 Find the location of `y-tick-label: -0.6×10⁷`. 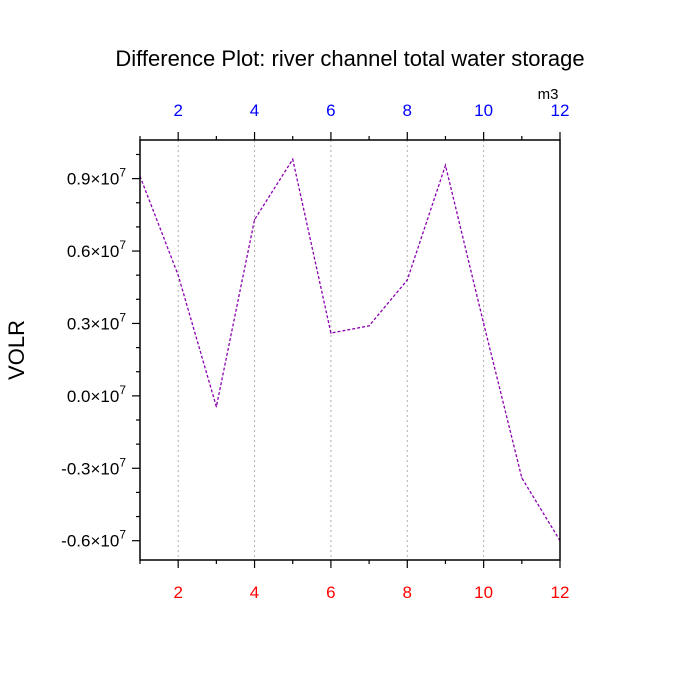

y-tick-label: -0.6×10⁷ is located at coordinates (93, 539).